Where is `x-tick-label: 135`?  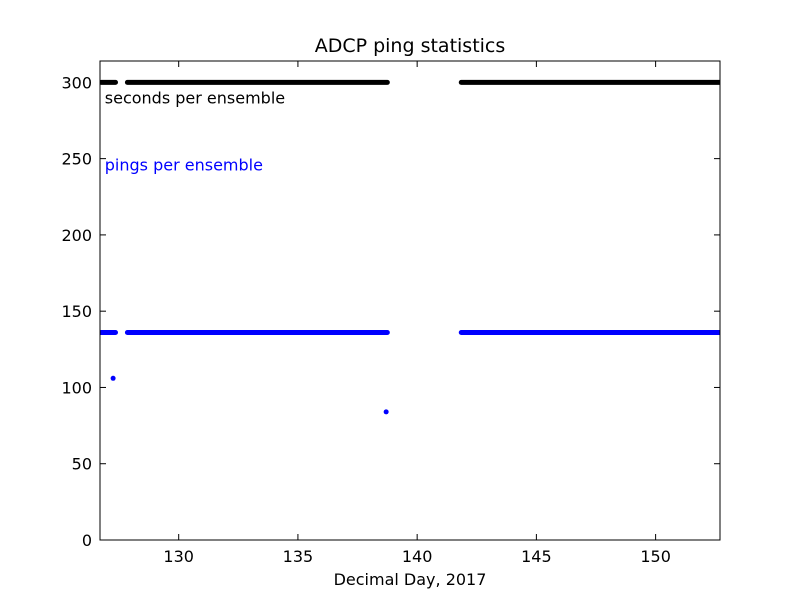
x-tick-label: 135 is located at coordinates (298, 556).